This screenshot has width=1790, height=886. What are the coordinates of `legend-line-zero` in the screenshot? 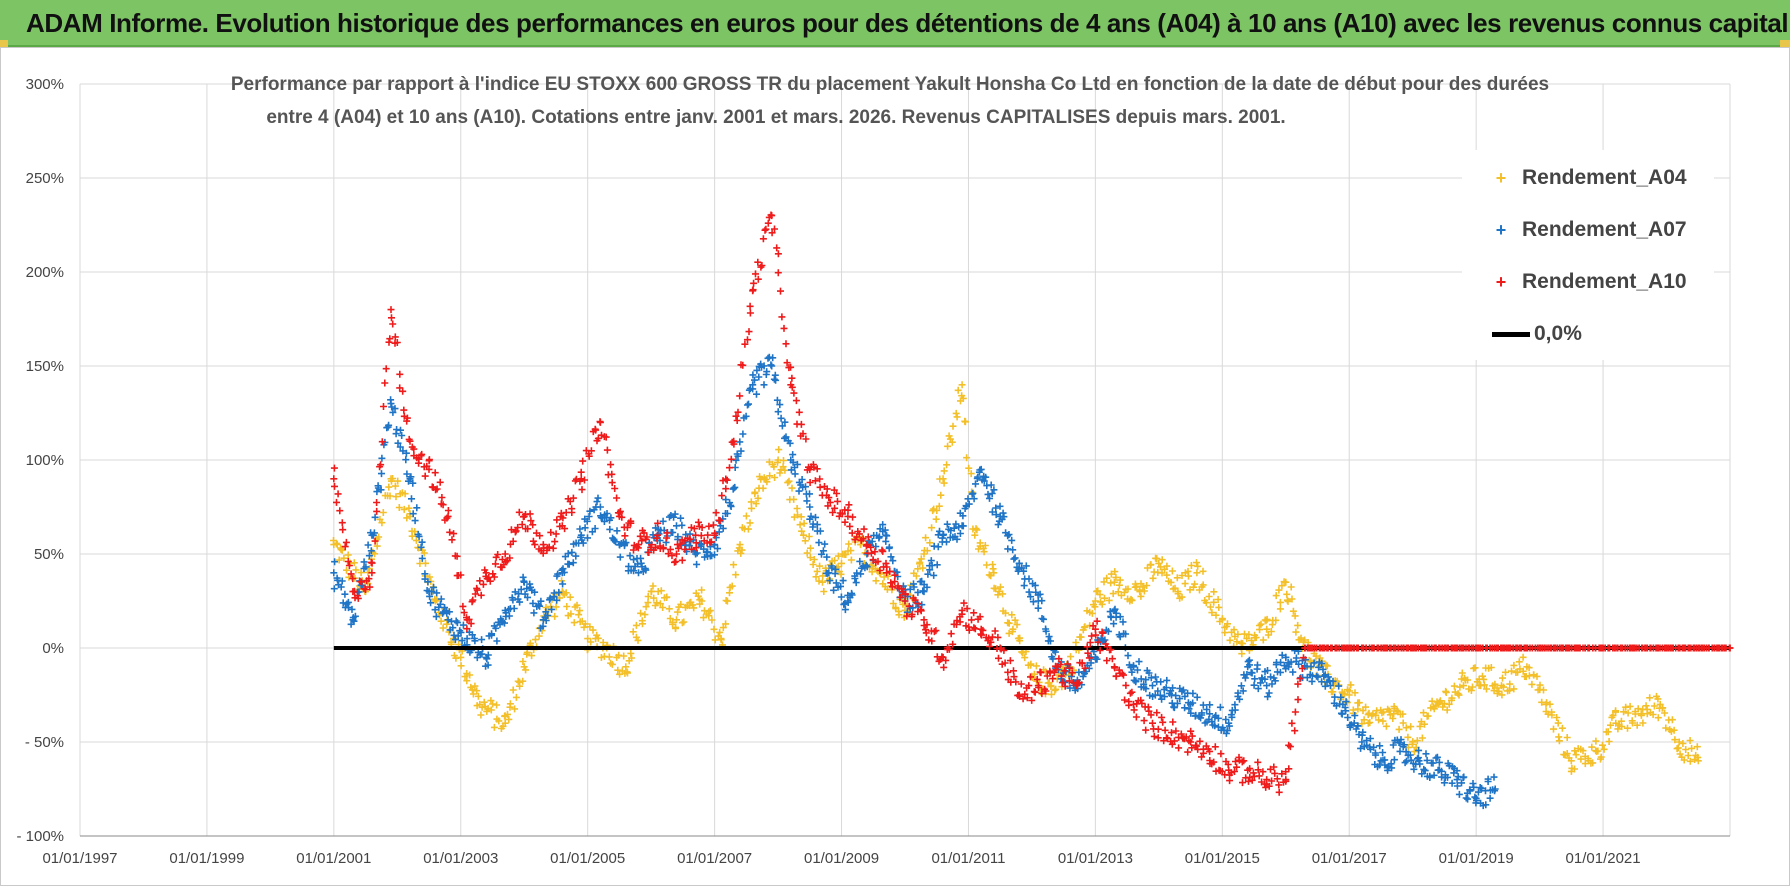 It's located at (1511, 334).